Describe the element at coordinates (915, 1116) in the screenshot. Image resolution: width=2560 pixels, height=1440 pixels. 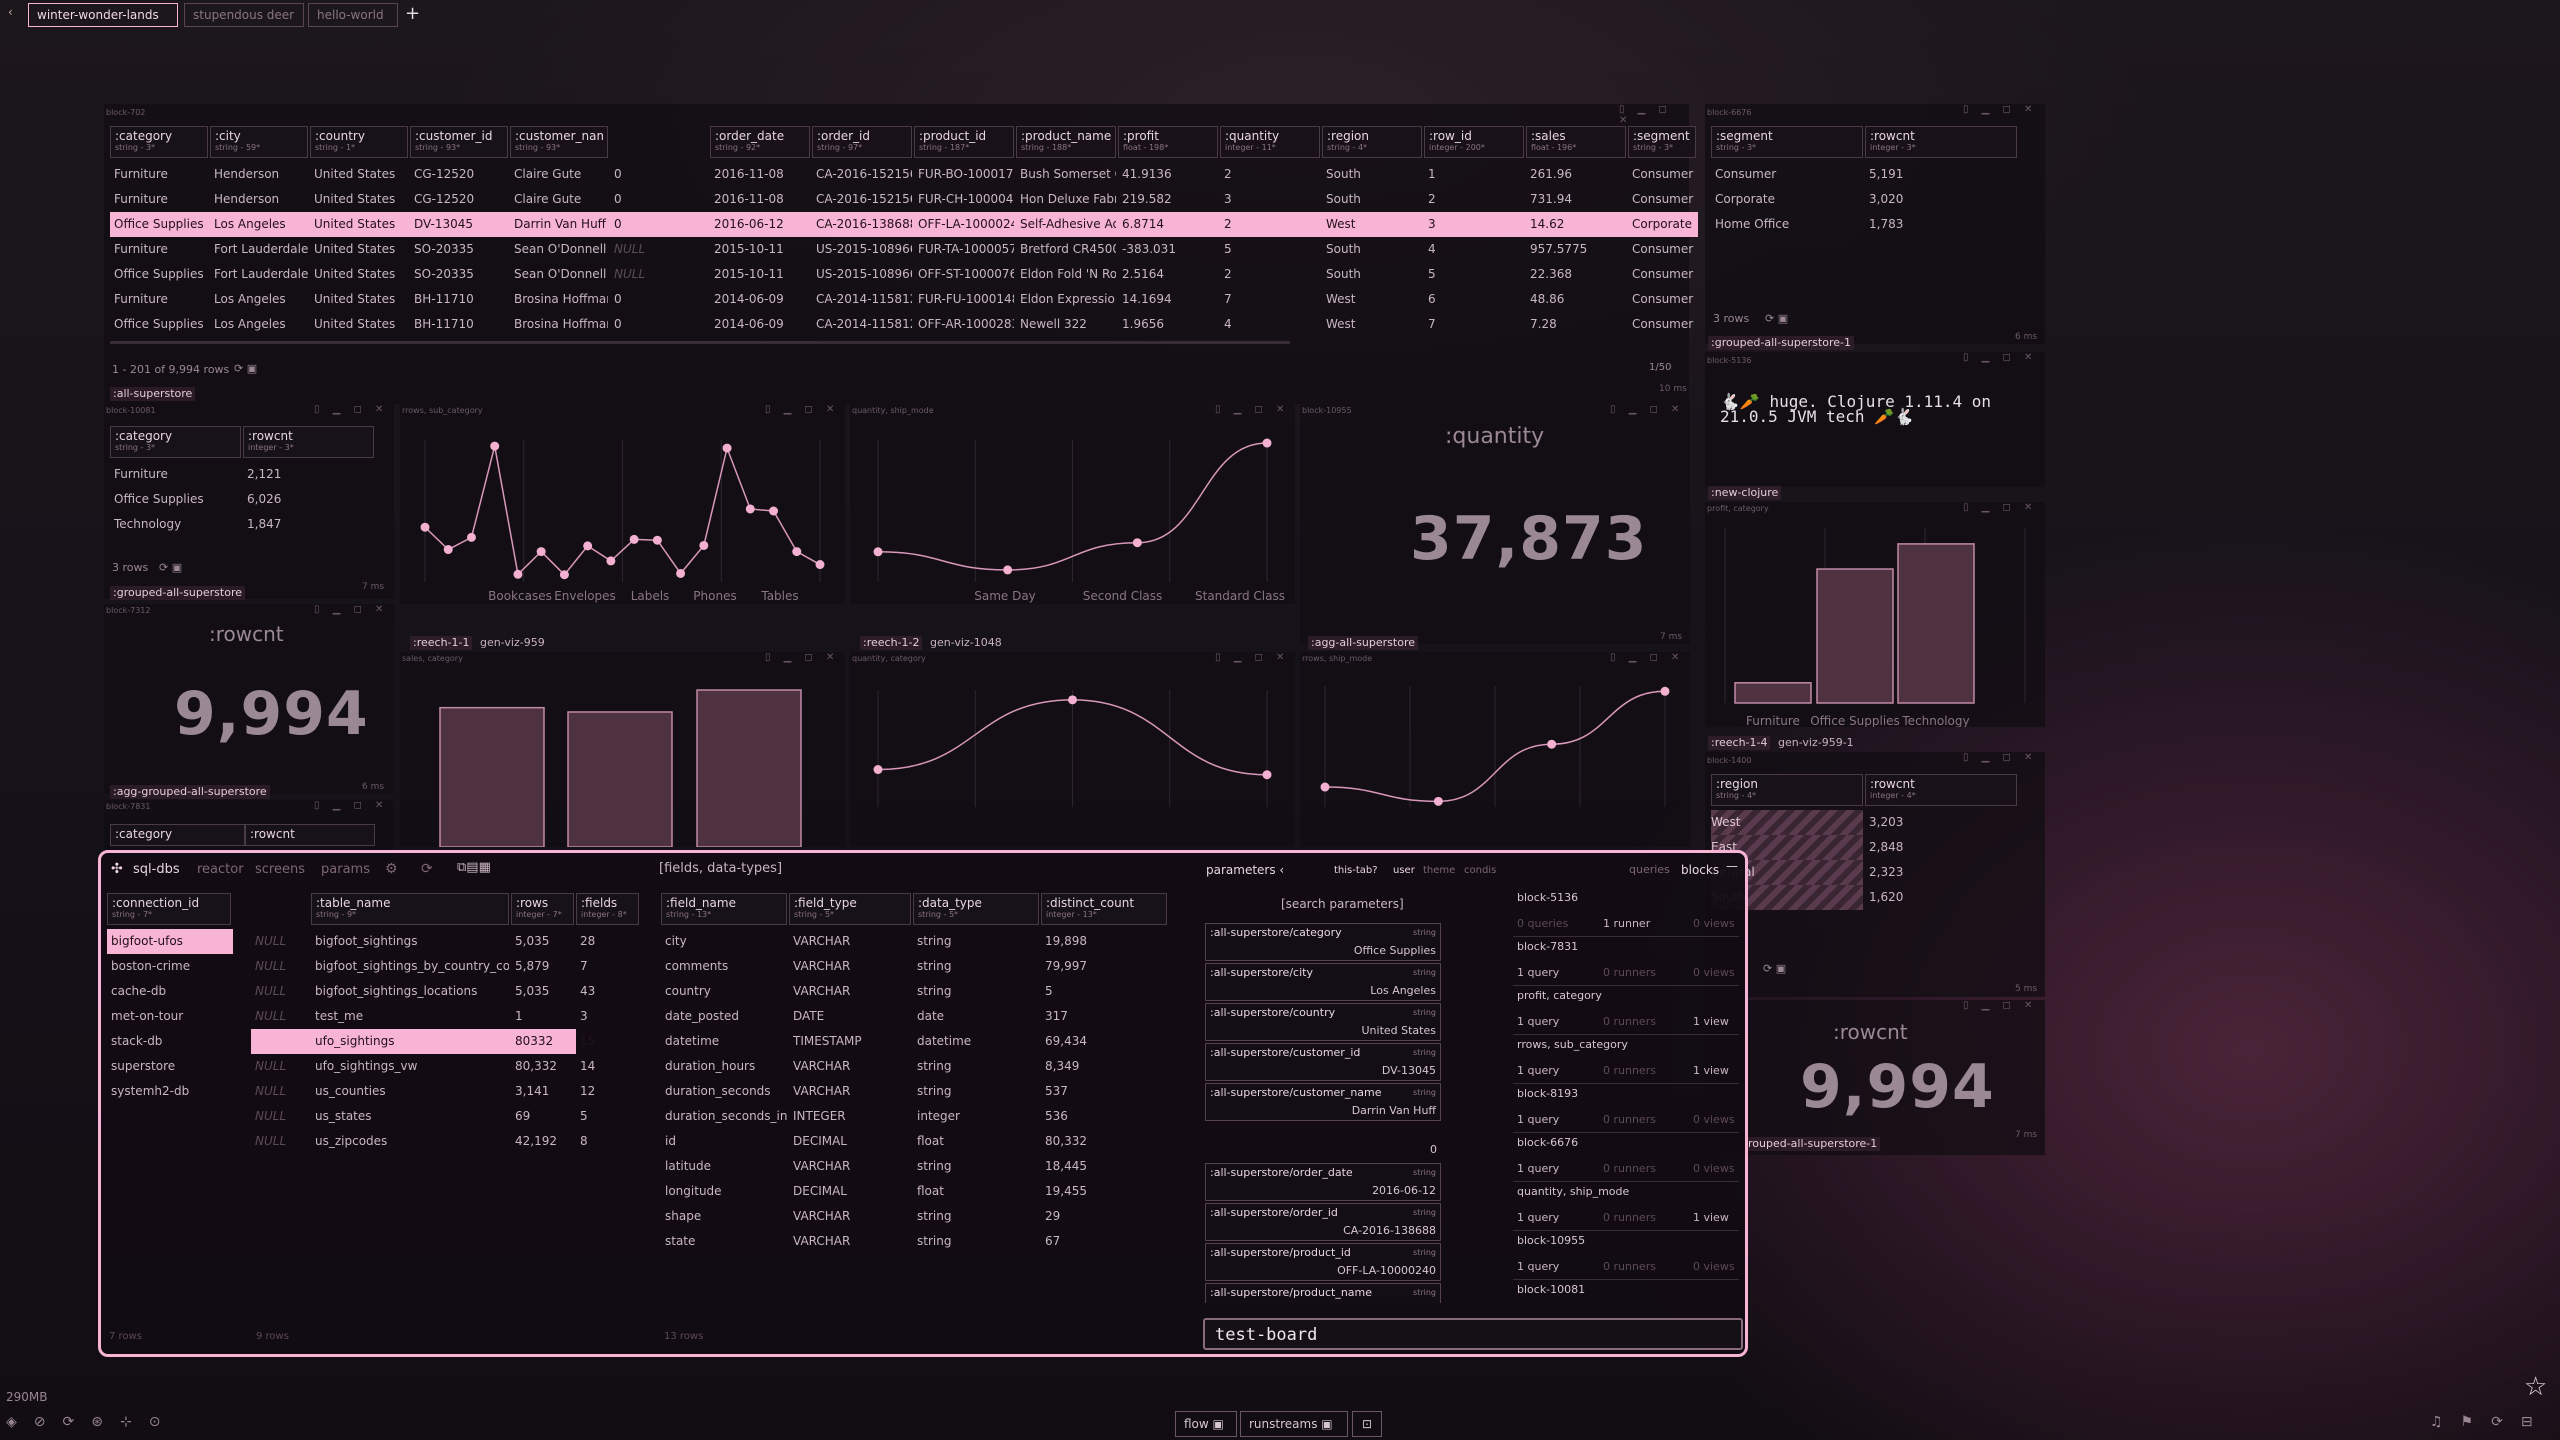
I see `table-row: duration_seconds_int INTEGER integer 536` at that location.